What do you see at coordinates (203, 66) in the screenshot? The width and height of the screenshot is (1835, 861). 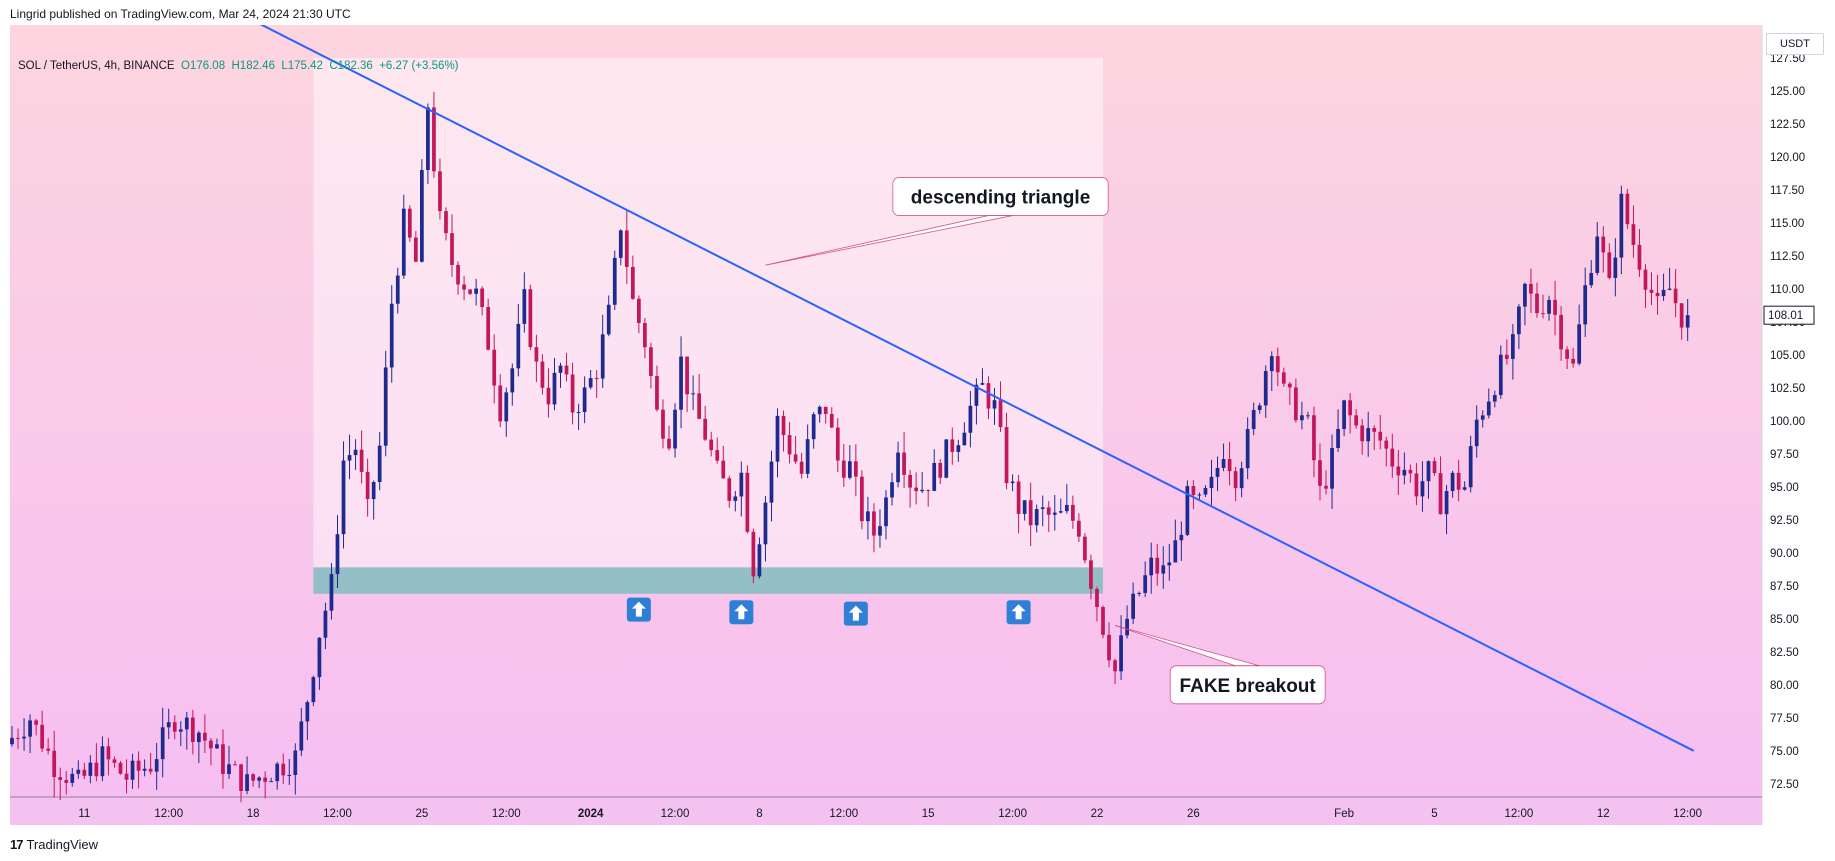 I see `open-value: O176.08` at bounding box center [203, 66].